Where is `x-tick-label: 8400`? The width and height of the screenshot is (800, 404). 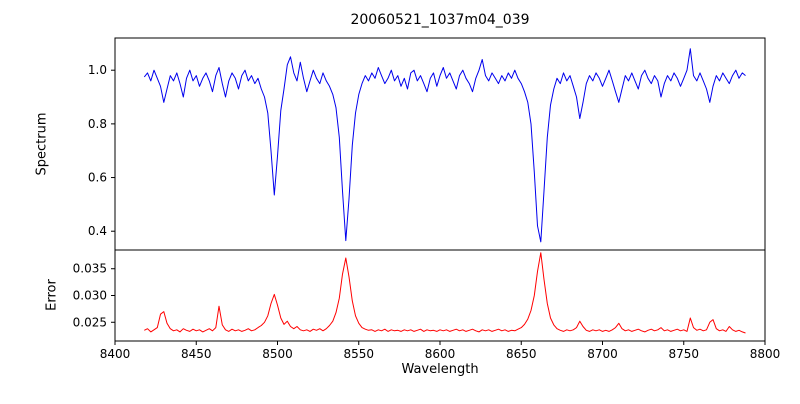
x-tick-label: 8400 is located at coordinates (115, 354).